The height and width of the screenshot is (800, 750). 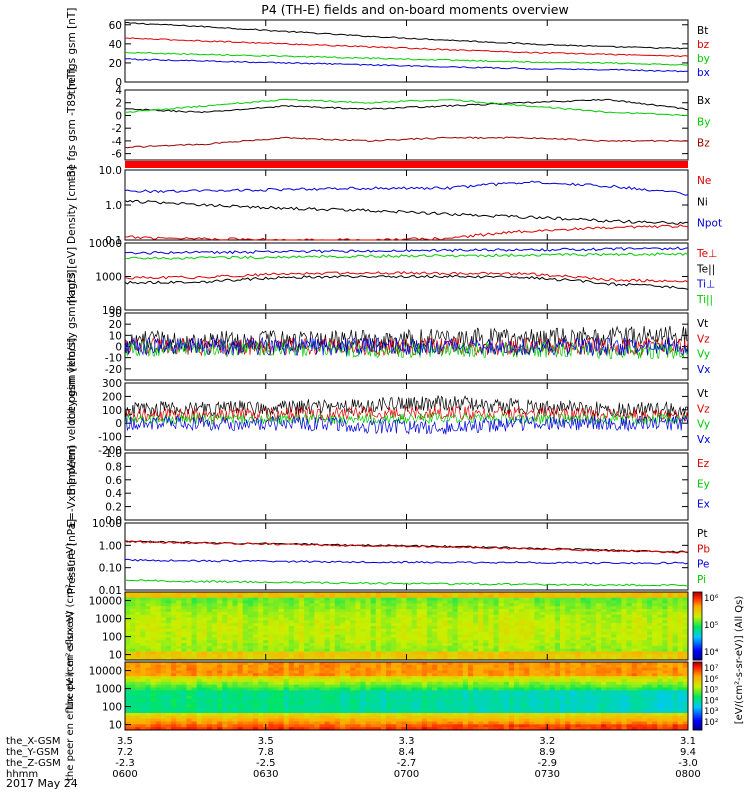 What do you see at coordinates (115, 336) in the screenshot?
I see `y-tick-label: 10` at bounding box center [115, 336].